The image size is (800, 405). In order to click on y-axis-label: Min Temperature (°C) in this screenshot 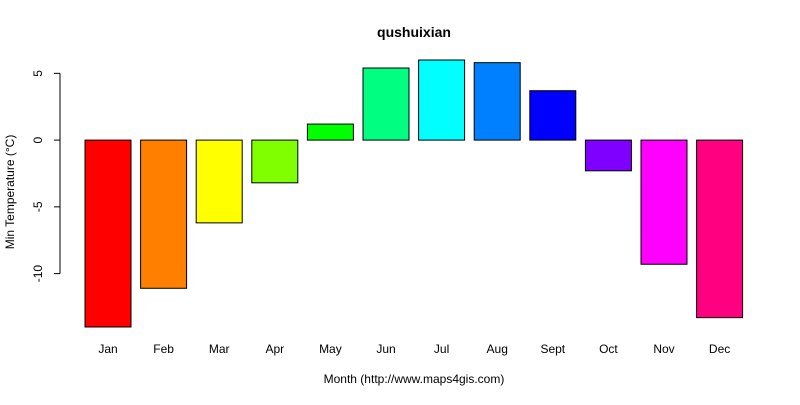, I will do `click(10, 192)`.